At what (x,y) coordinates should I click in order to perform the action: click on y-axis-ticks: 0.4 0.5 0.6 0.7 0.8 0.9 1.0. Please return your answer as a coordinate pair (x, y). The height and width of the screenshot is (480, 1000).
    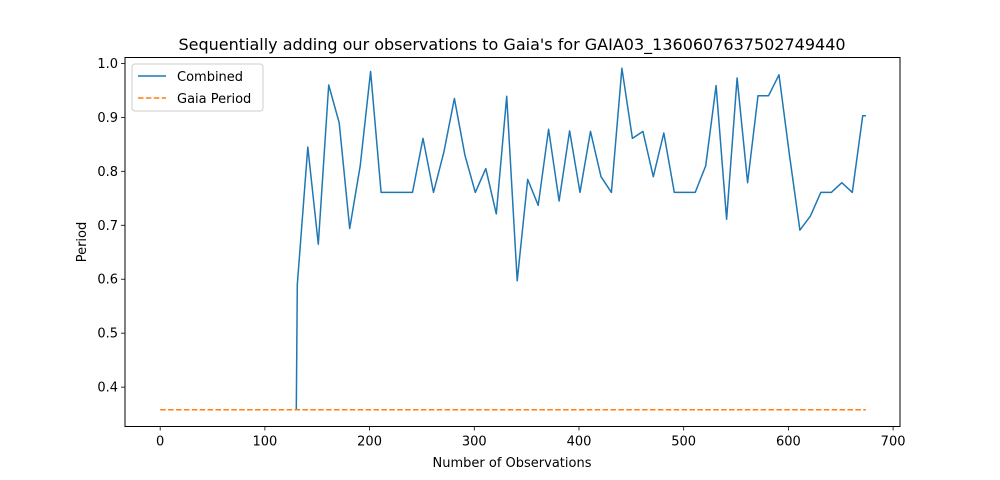
    Looking at the image, I should click on (111, 226).